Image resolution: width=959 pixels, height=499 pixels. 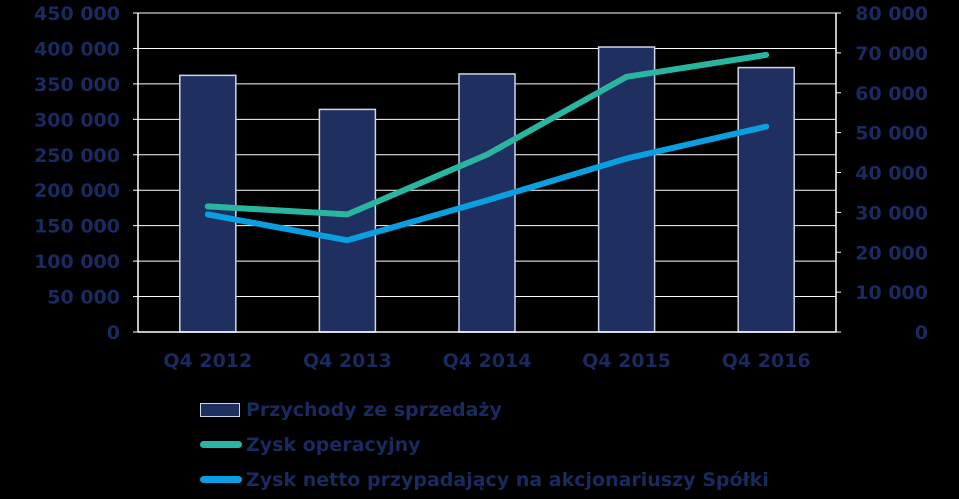 I want to click on right-tick-label: 30 000, so click(x=891, y=213).